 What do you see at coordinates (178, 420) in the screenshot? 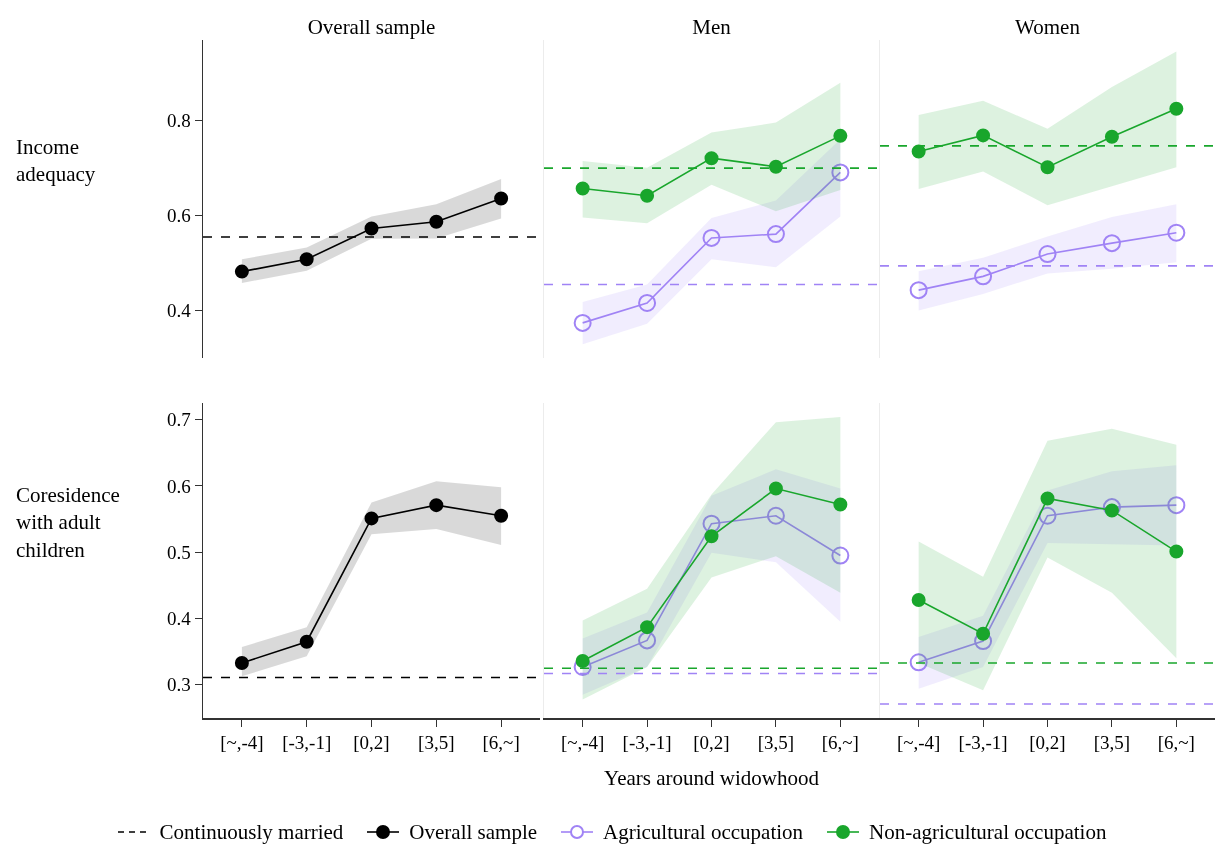
I see `y-tick-label: 0.7` at bounding box center [178, 420].